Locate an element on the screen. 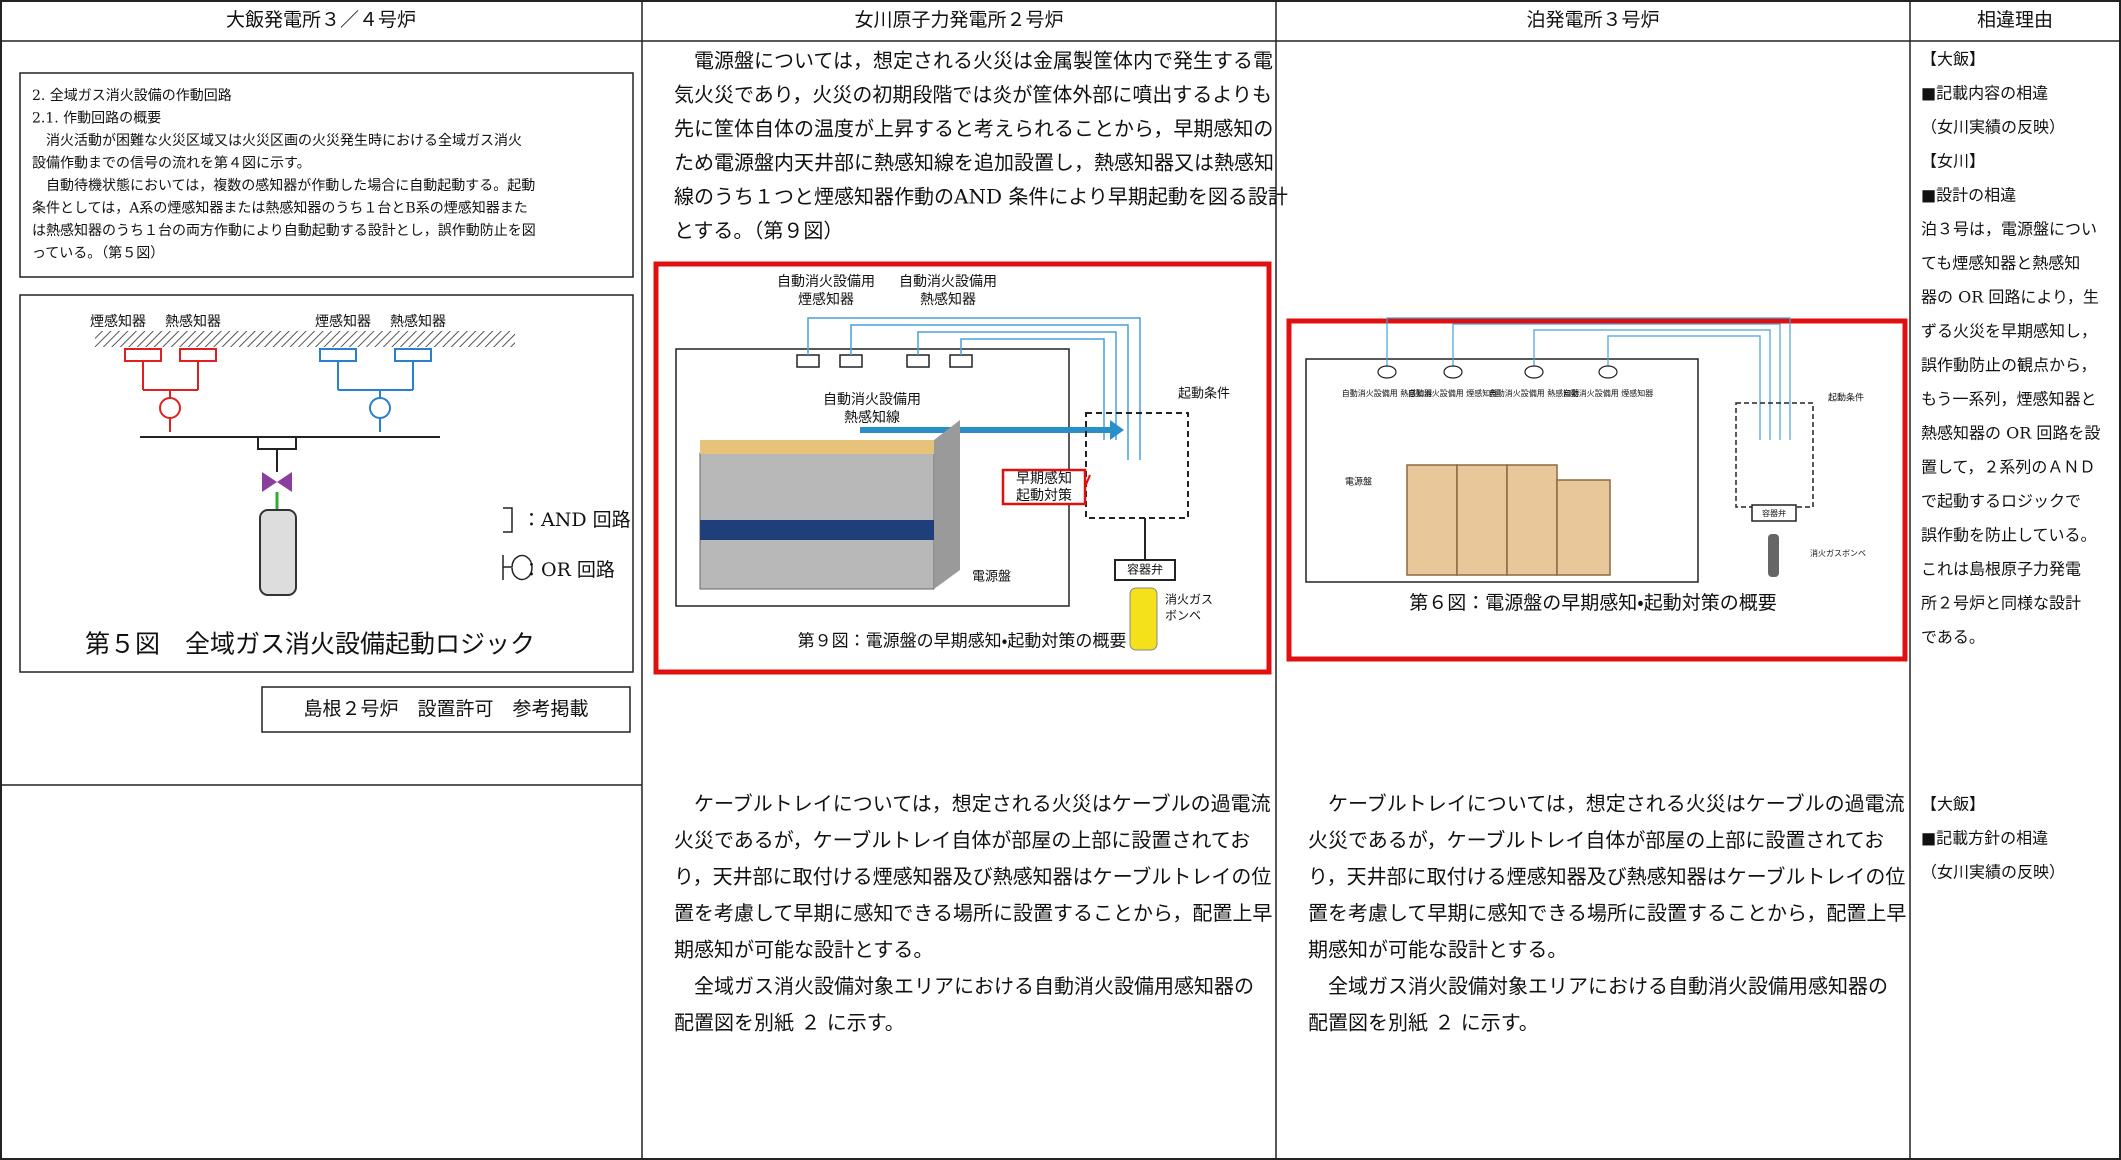 The width and height of the screenshot is (2121, 1160). column-header: 泊発電所３号炉 is located at coordinates (1592, 20).